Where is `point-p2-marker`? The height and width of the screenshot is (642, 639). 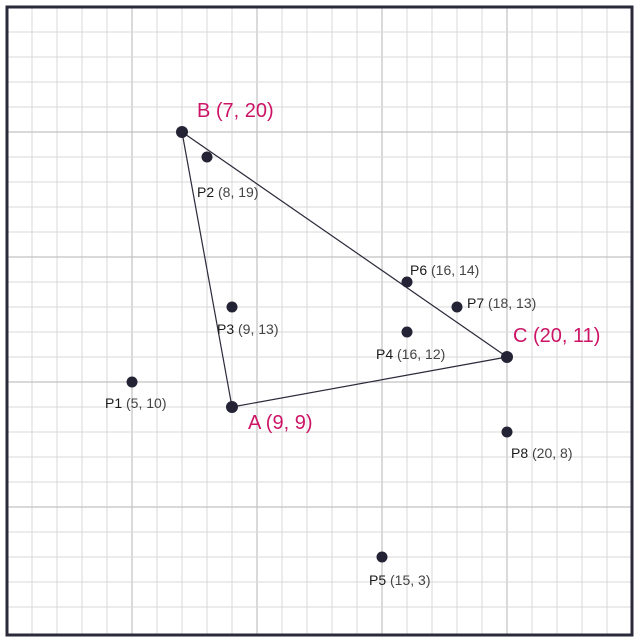
point-p2-marker is located at coordinates (207, 157).